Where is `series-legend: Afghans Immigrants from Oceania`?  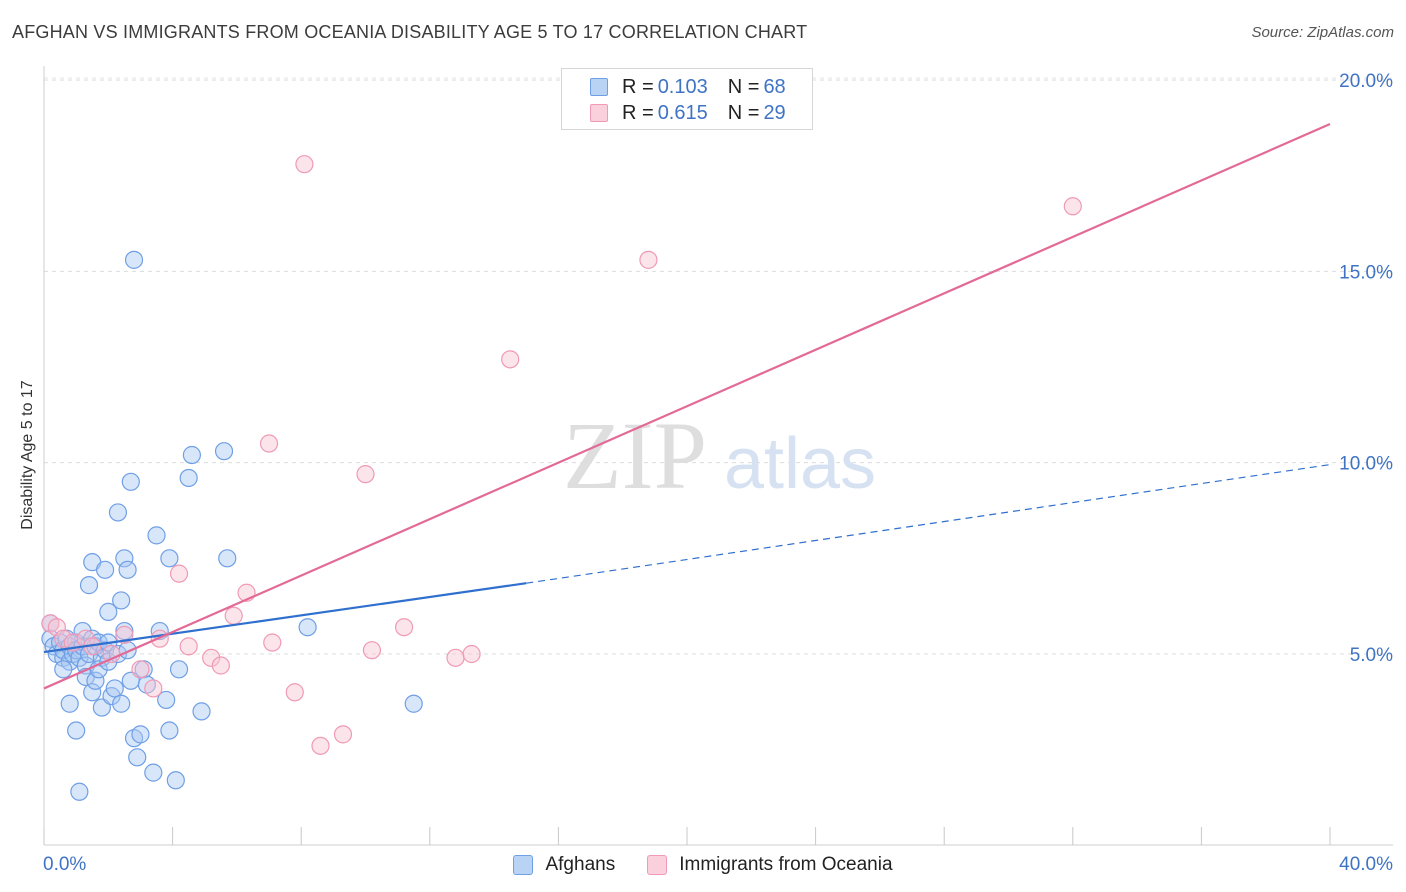
series-legend: Afghans Immigrants from Oceania is located at coordinates (703, 865).